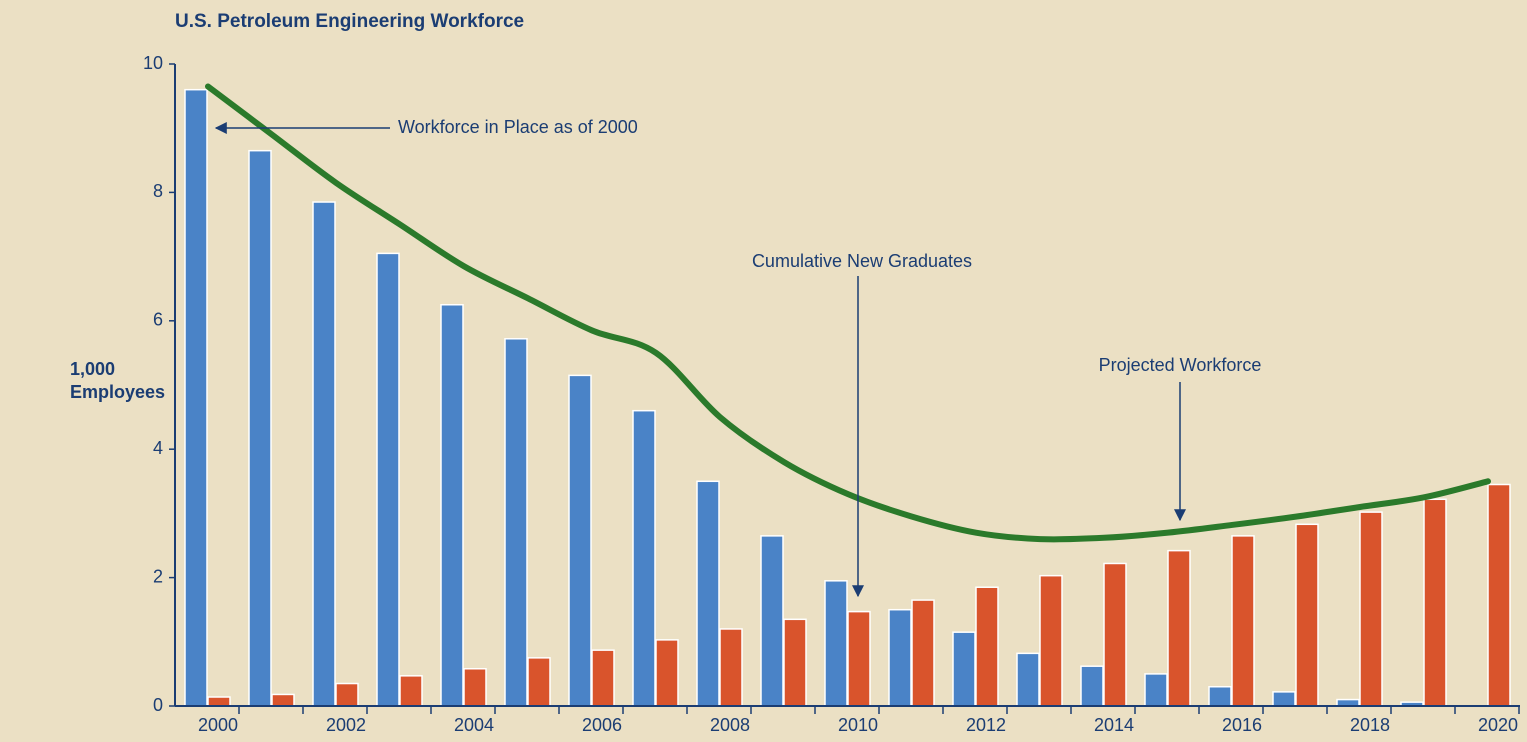 This screenshot has height=742, width=1527. What do you see at coordinates (474, 725) in the screenshot?
I see `x-tick-label: 2004` at bounding box center [474, 725].